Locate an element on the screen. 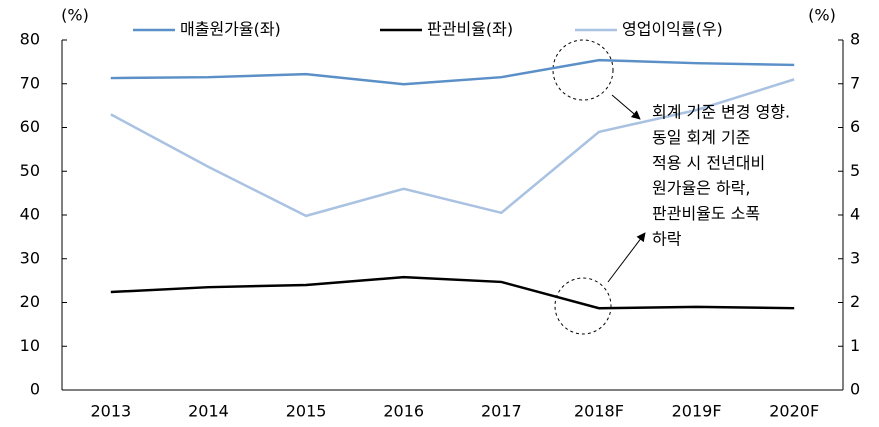  x-tick-label: 2018F is located at coordinates (599, 411).